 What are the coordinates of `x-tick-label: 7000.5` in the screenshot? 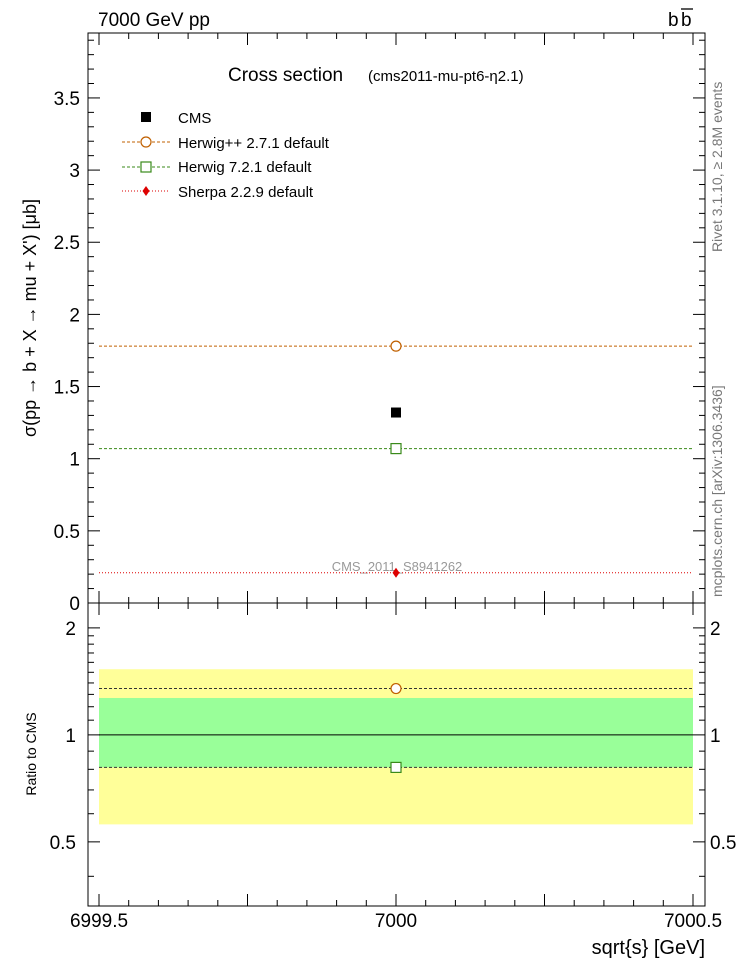 It's located at (693, 921).